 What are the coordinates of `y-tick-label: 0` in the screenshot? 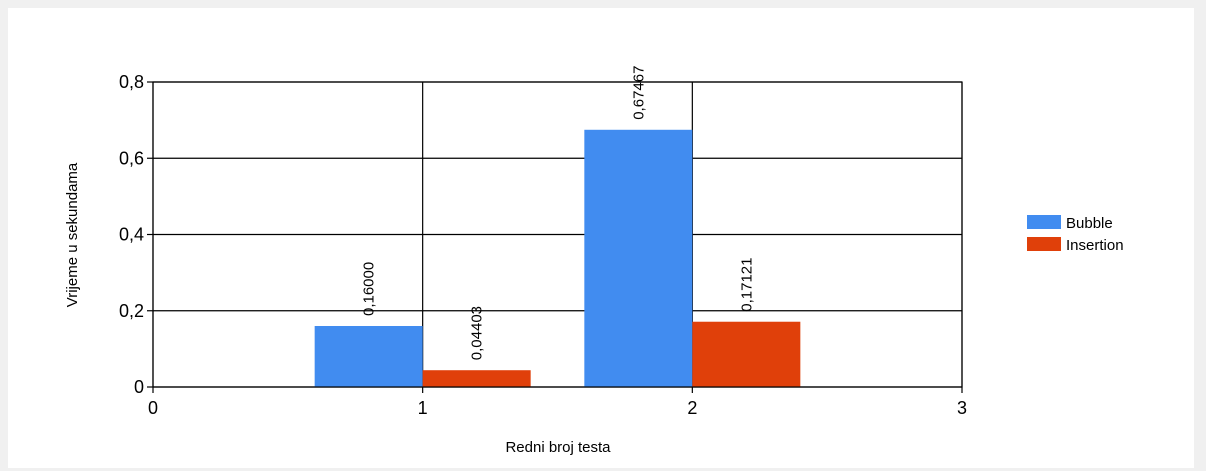 It's located at (139, 387).